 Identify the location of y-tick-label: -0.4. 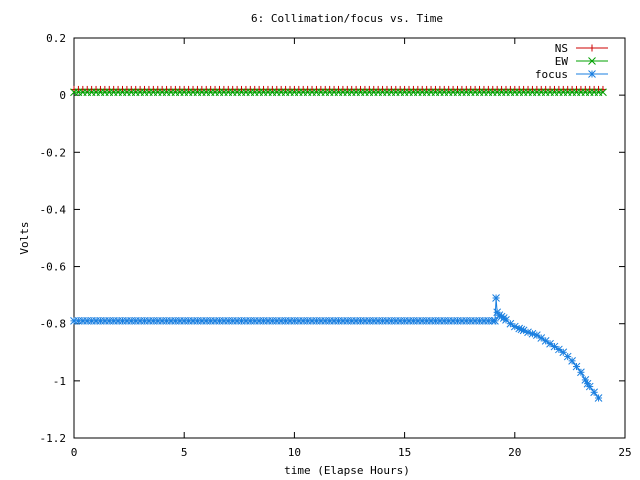
(53, 209).